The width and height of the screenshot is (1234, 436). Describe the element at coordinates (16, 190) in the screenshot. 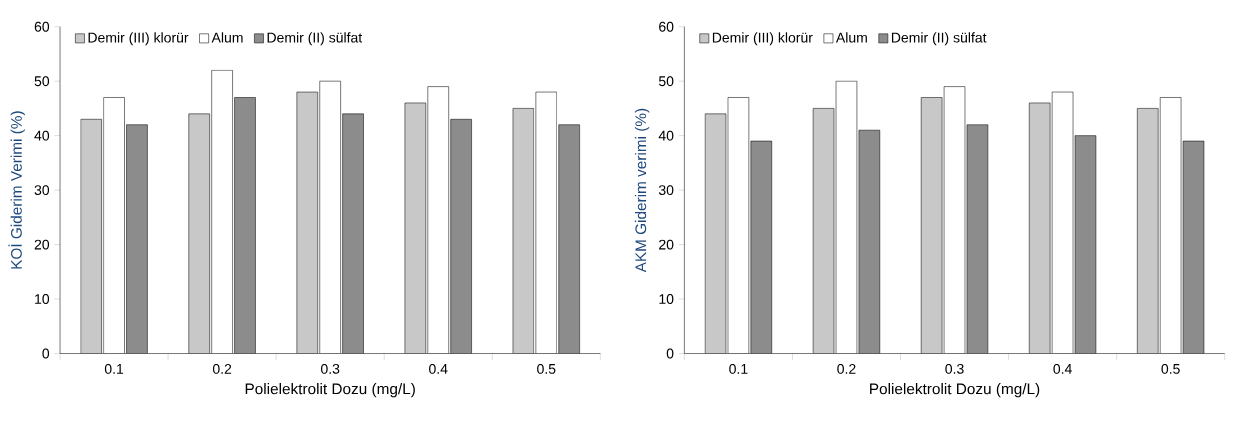

I see `y-axis-title: KOİ Giderim Verimi (%)` at that location.